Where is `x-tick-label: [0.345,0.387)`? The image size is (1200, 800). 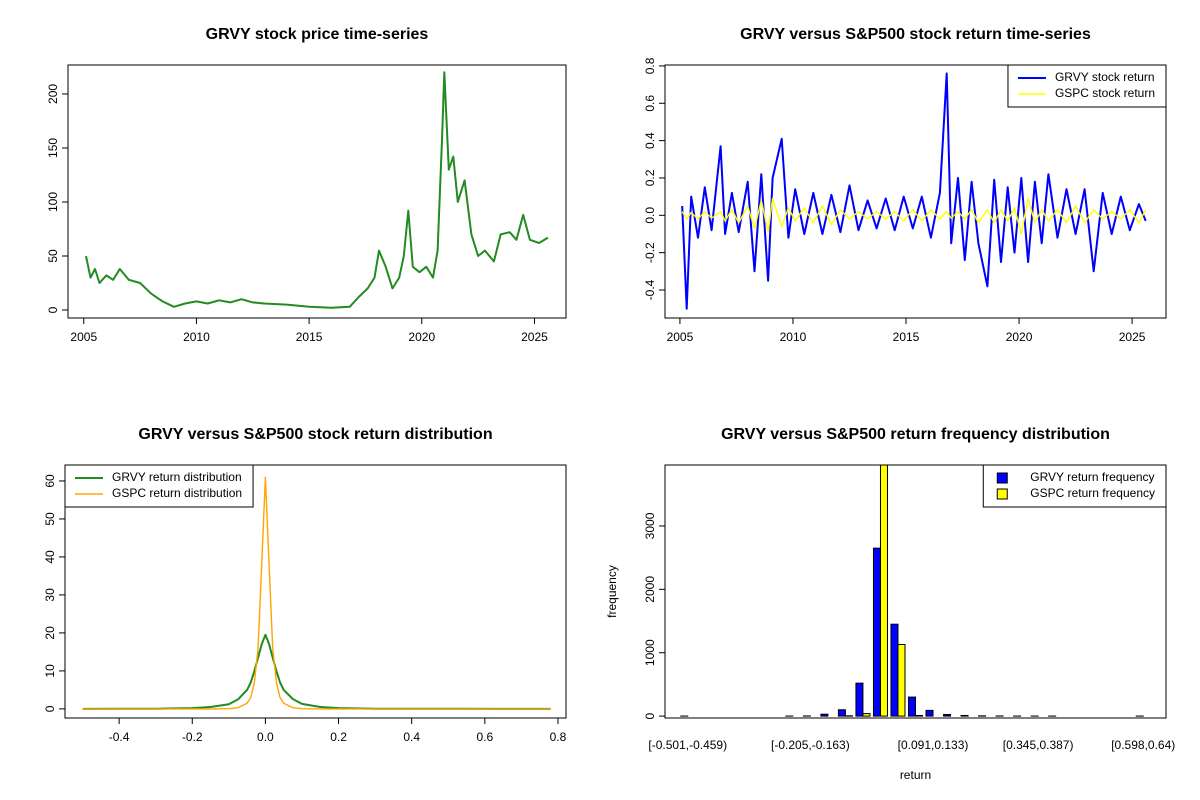
x-tick-label: [0.345,0.387) is located at coordinates (1038, 745).